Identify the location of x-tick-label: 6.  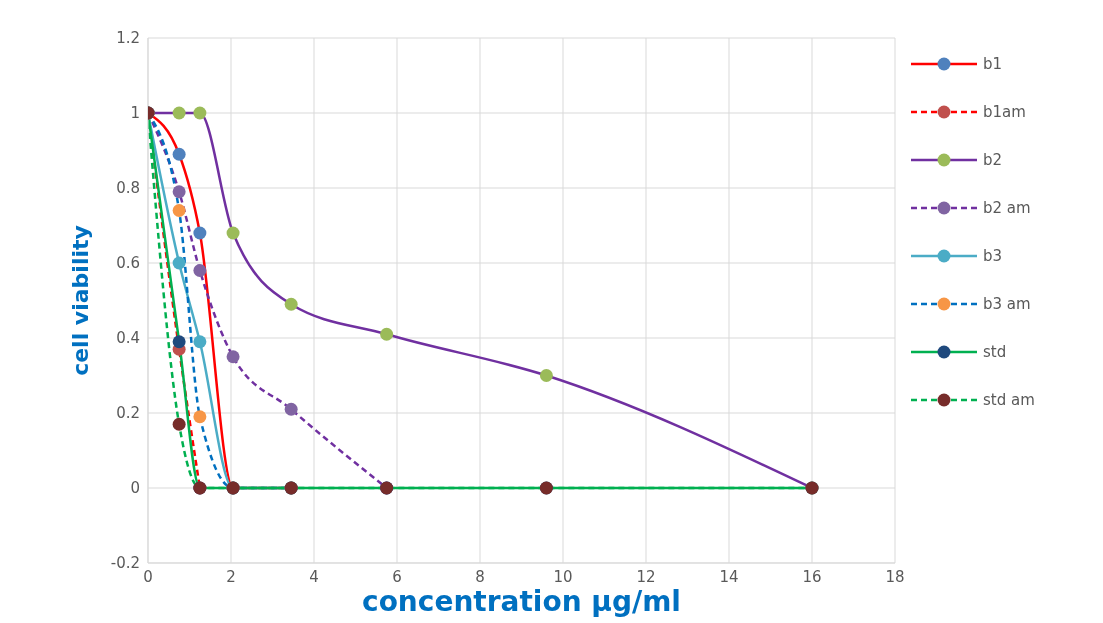
(397, 576).